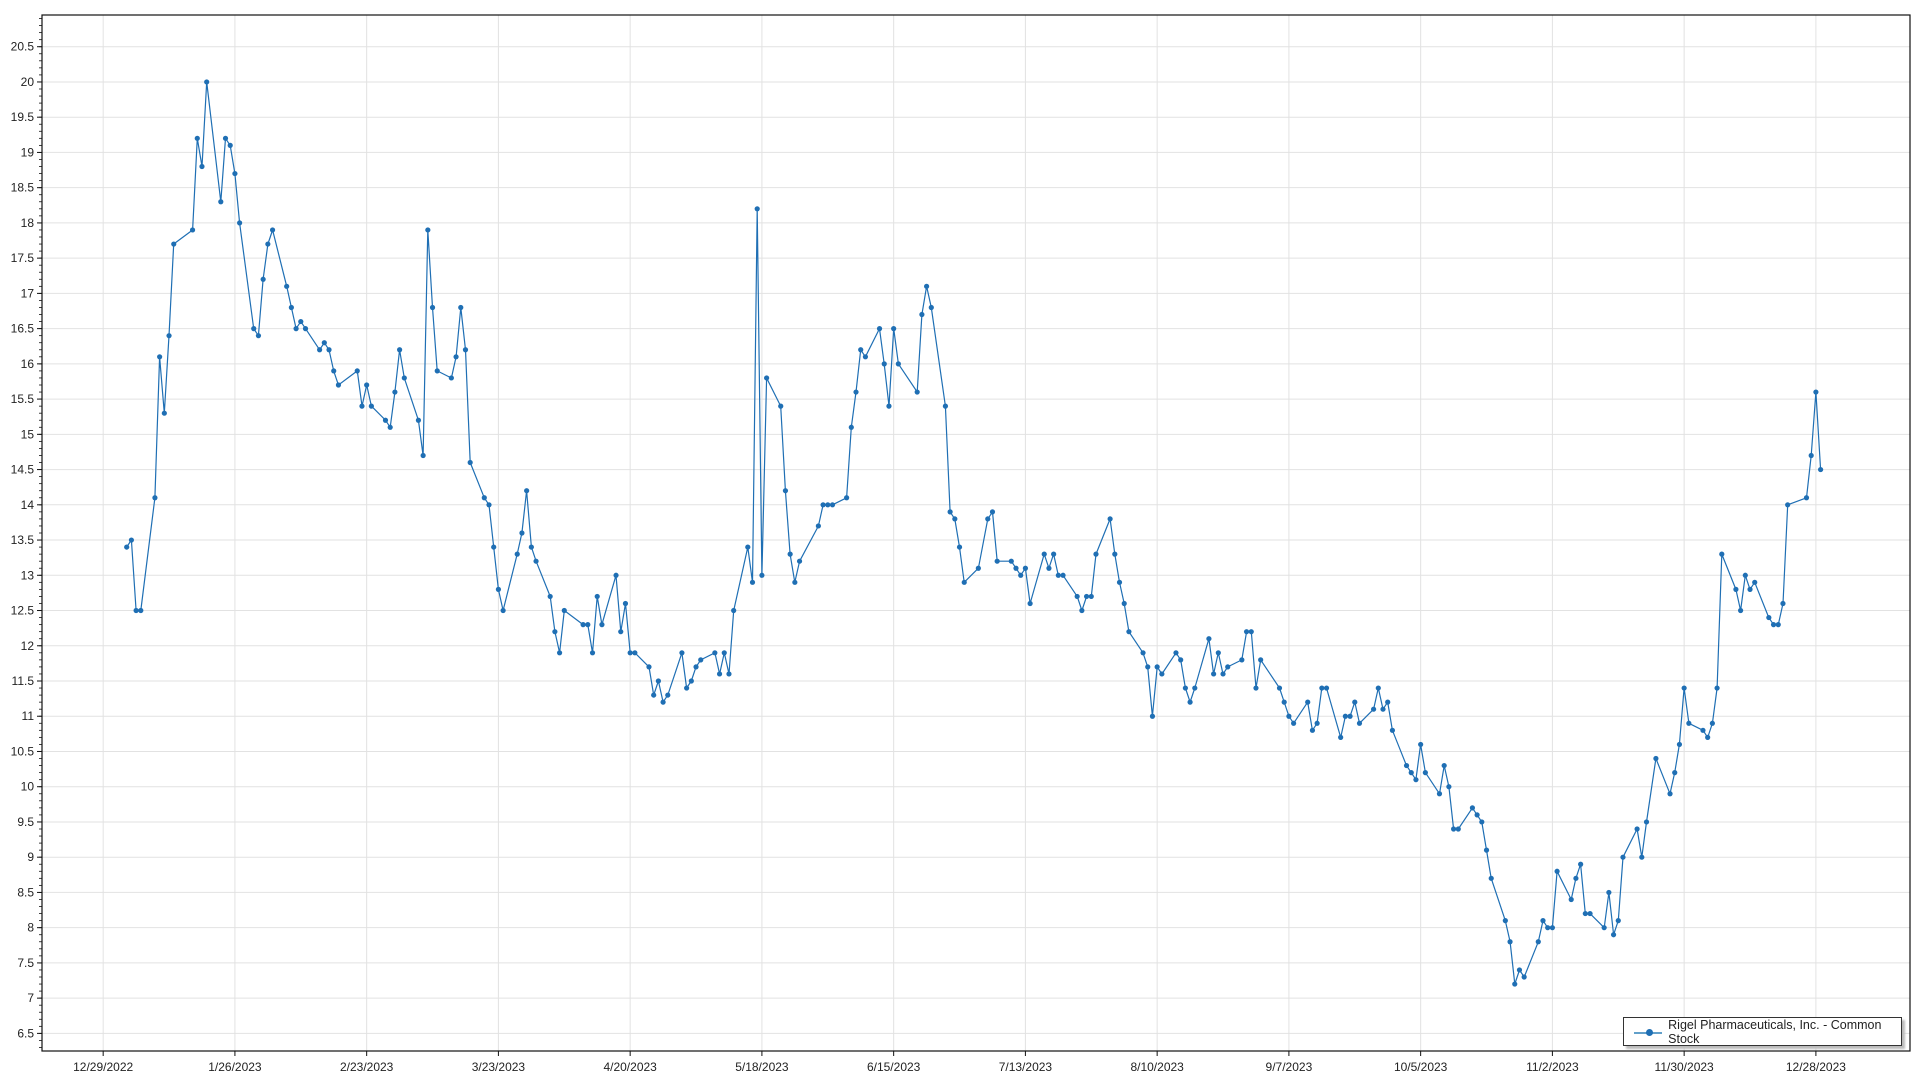 This screenshot has width=1920, height=1080. I want to click on x-tick-label: 6/15/2023, so click(894, 1067).